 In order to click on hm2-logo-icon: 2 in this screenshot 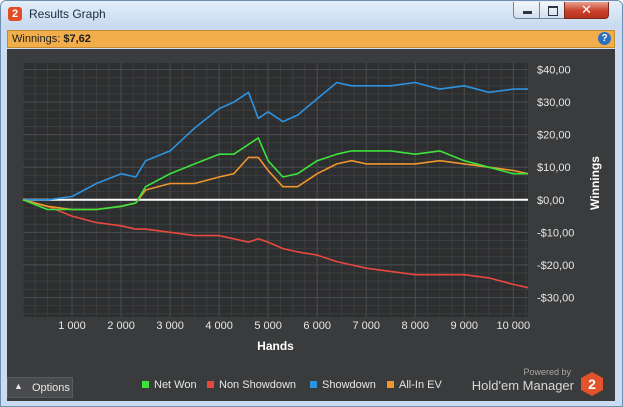, I will do `click(592, 384)`.